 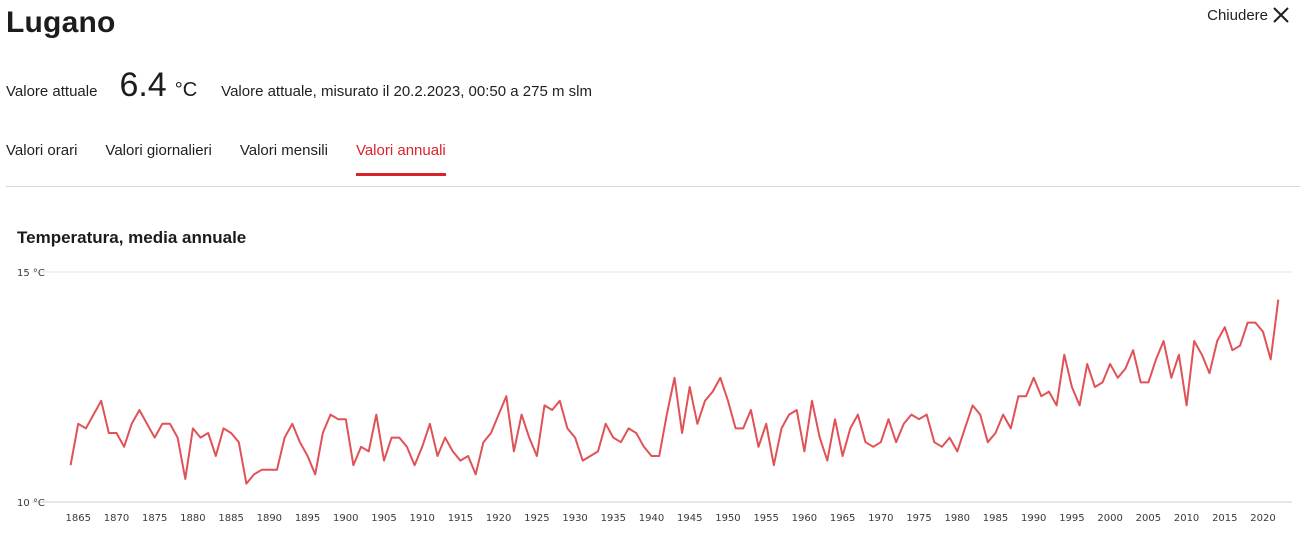 I want to click on x-tick-label: 1985, so click(x=995, y=518).